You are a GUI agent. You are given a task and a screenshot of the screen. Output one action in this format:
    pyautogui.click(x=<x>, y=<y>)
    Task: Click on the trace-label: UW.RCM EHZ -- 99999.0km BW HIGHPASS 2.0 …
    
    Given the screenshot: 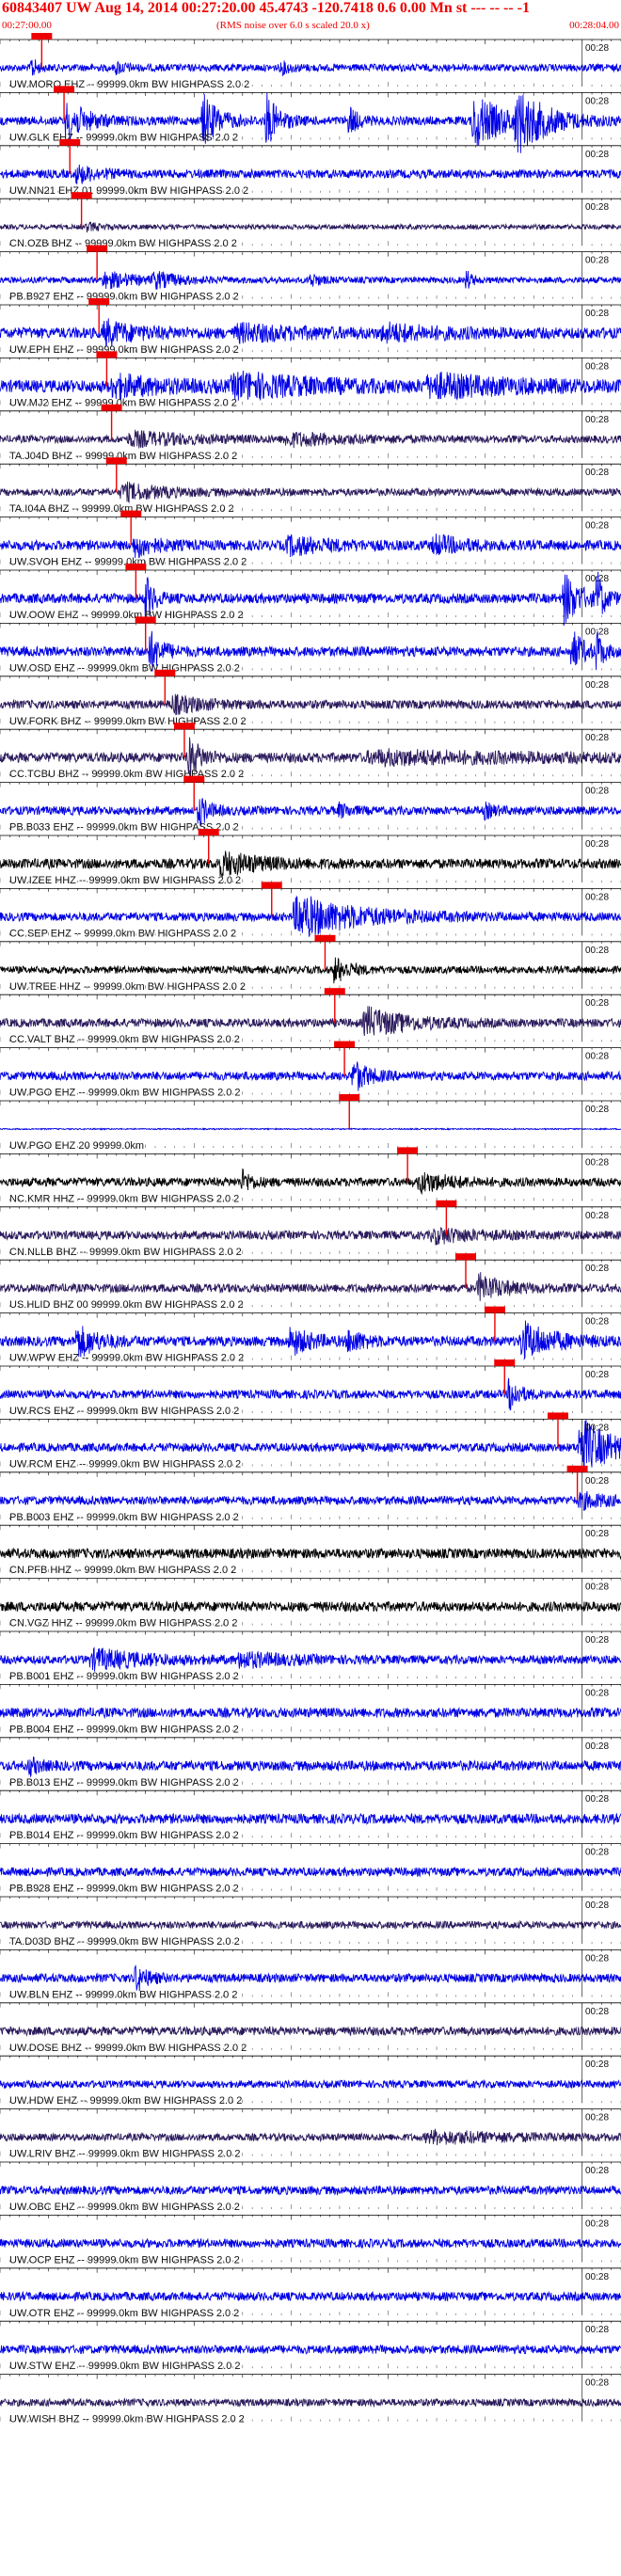 What is the action you would take?
    pyautogui.click(x=125, y=1464)
    